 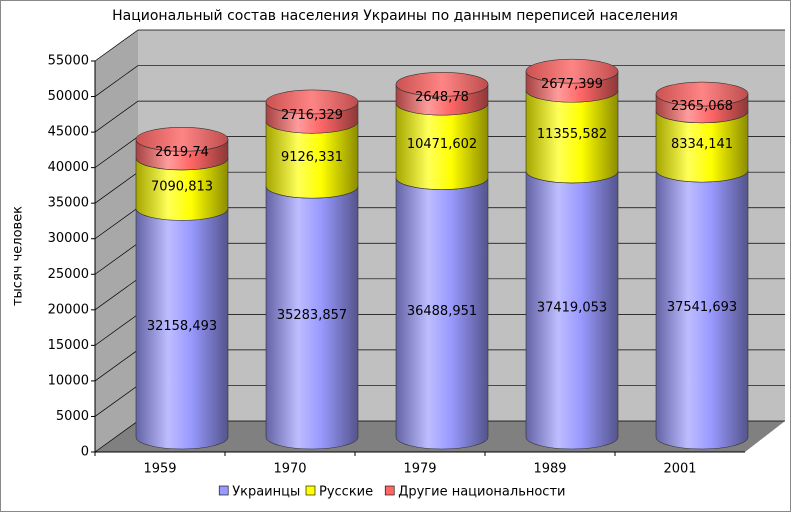 I want to click on value-label: 11355,582, so click(x=572, y=134).